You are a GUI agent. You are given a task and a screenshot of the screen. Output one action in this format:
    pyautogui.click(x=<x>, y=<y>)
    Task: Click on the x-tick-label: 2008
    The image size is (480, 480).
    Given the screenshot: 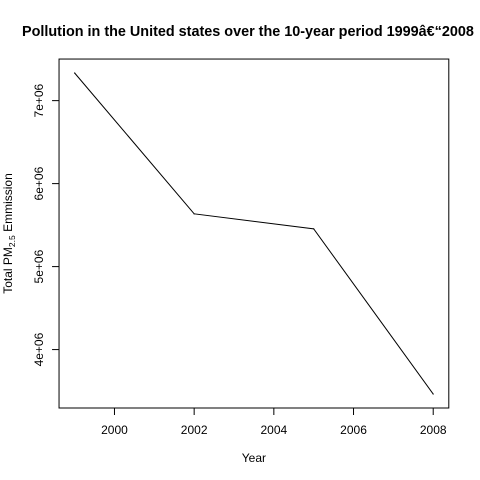 What is the action you would take?
    pyautogui.click(x=433, y=430)
    